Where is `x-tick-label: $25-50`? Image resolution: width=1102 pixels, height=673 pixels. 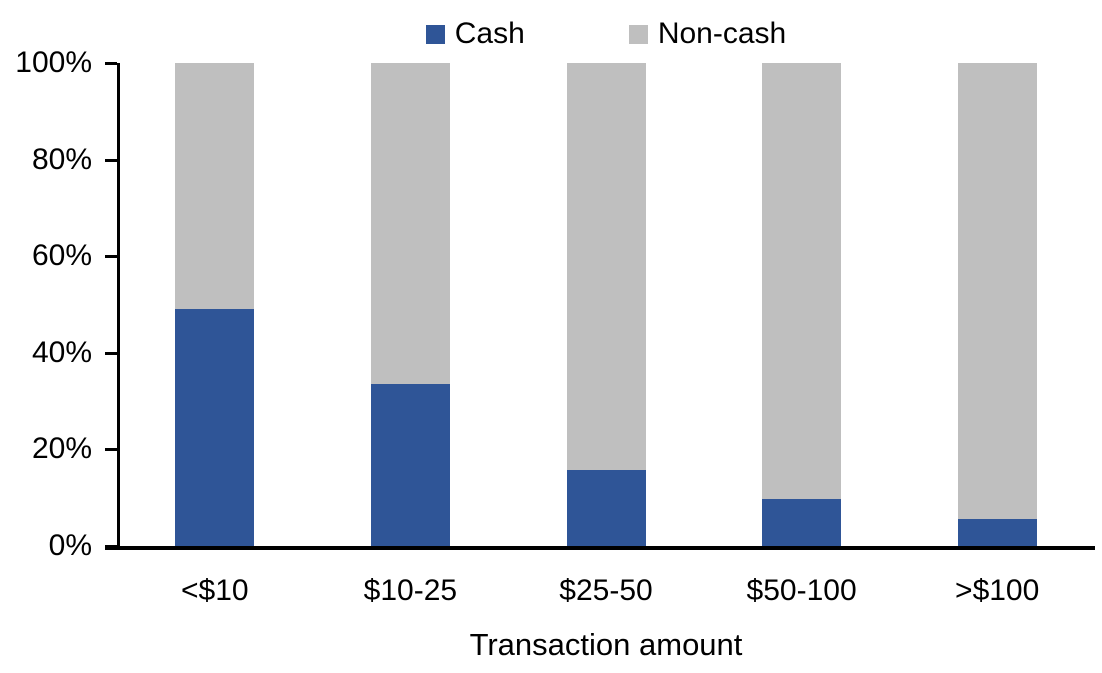 x-tick-label: $25-50 is located at coordinates (606, 590).